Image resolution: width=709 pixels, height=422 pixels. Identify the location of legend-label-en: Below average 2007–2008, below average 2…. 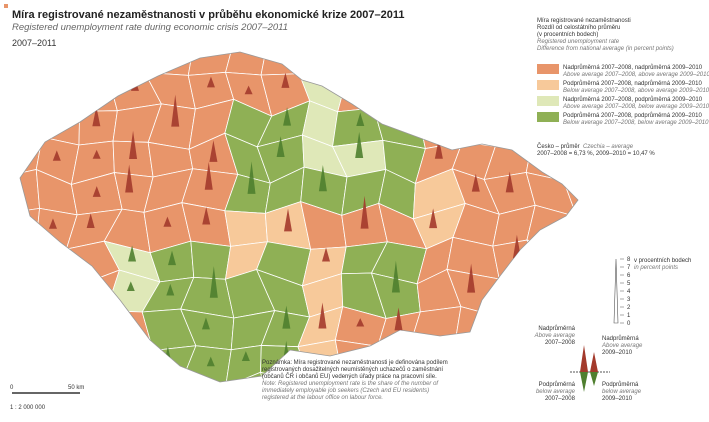
(636, 123).